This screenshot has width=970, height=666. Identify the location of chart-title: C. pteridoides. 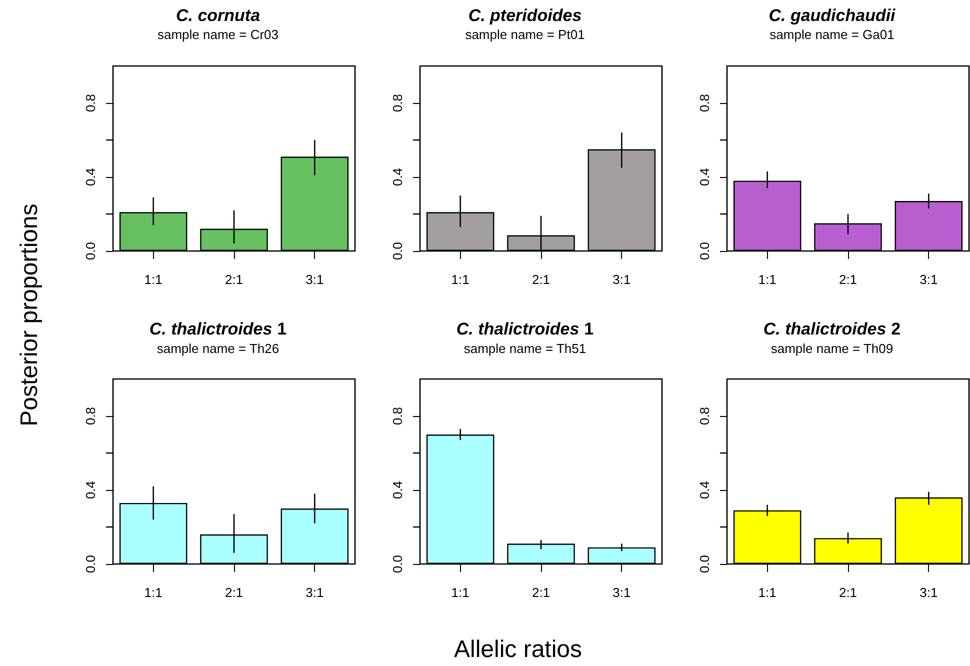
(525, 15).